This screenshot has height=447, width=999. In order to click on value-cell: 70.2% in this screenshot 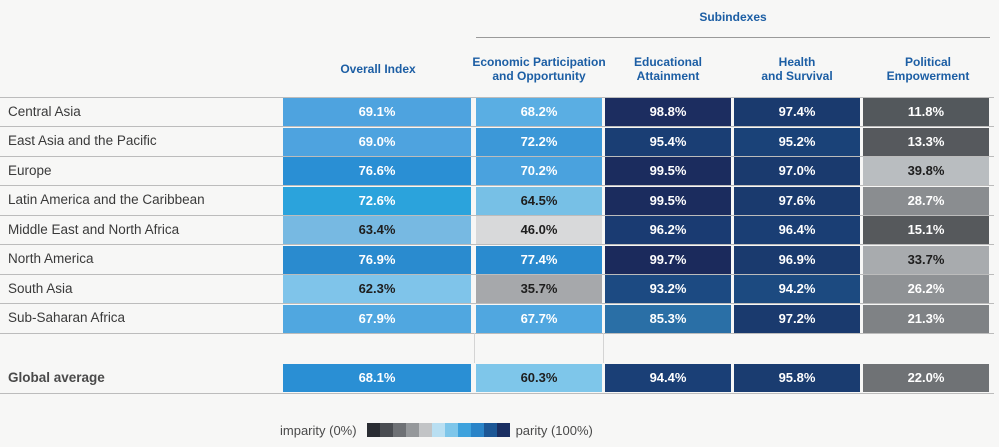, I will do `click(539, 171)`.